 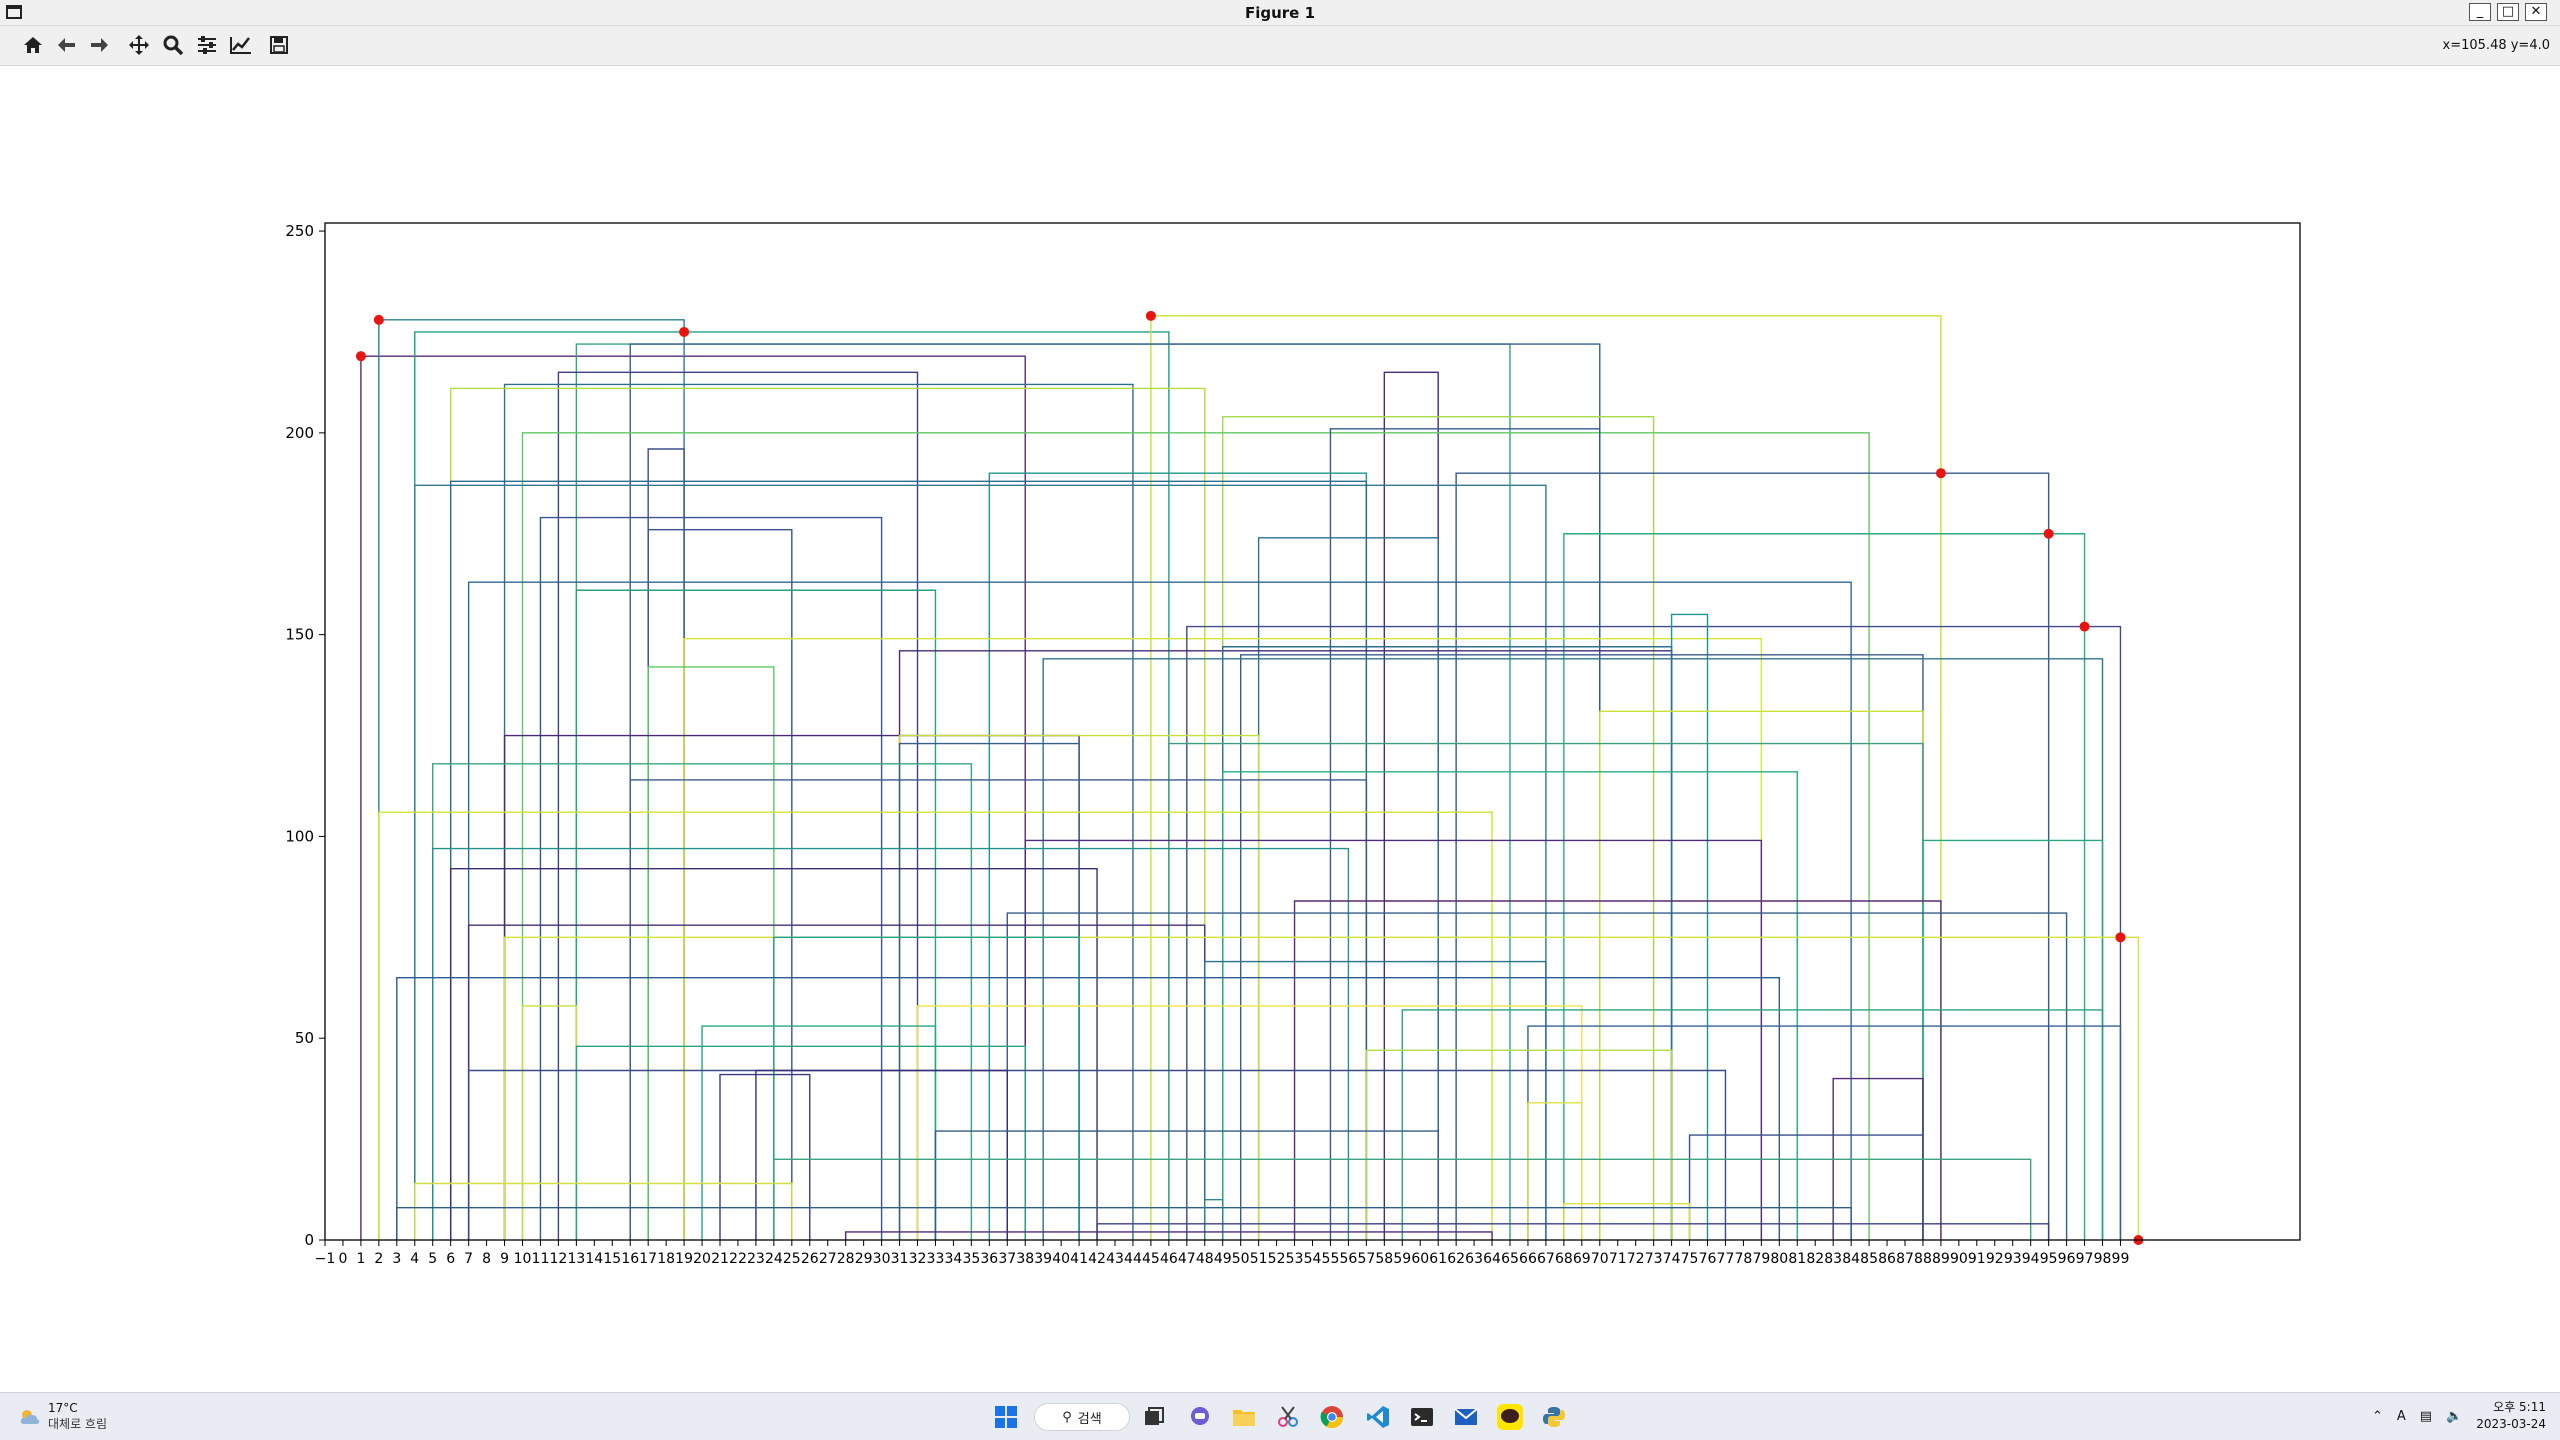 I want to click on windows-taskbar: 17°C 대체로 흐림 ⚲ 검색 ⌃ A ▤ 🔈, so click(x=1280, y=1416).